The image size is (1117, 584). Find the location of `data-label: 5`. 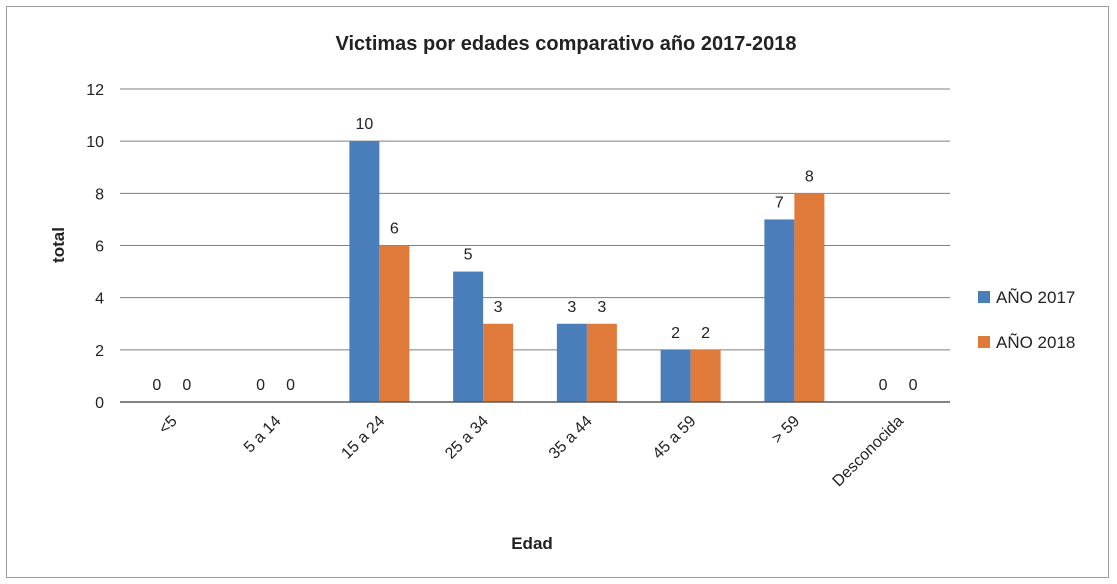

data-label: 5 is located at coordinates (468, 255).